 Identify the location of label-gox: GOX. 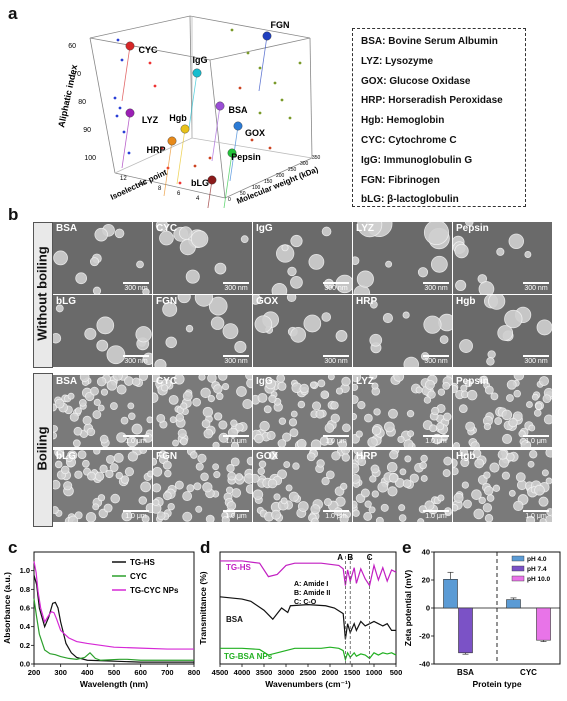
(255, 133).